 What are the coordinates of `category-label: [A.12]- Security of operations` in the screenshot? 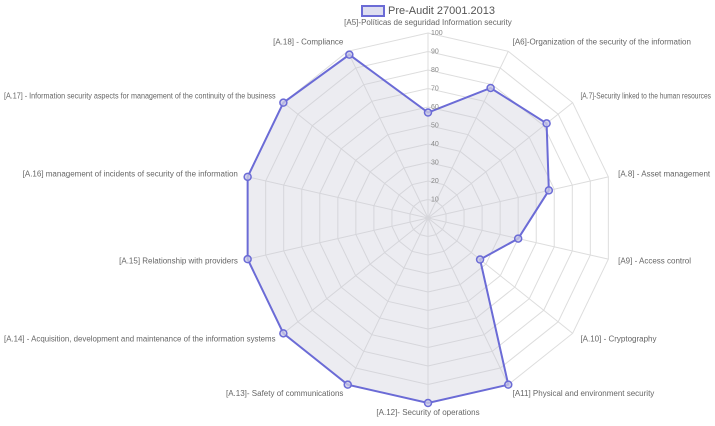 It's located at (427, 412).